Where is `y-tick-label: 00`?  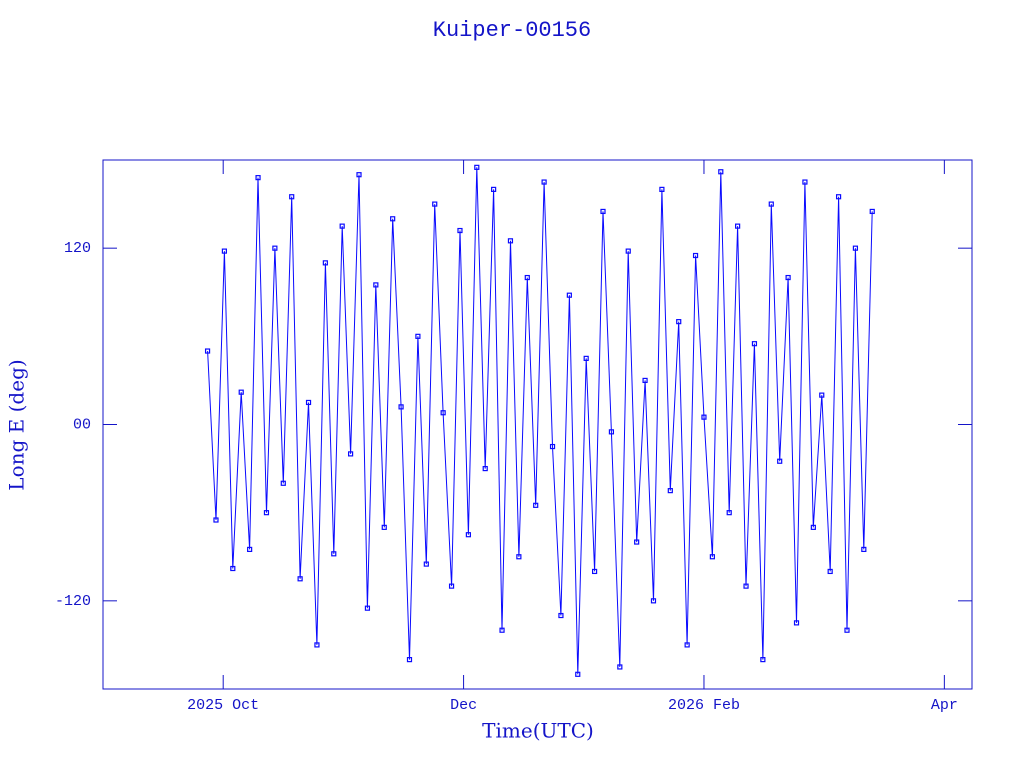 y-tick-label: 00 is located at coordinates (82, 424).